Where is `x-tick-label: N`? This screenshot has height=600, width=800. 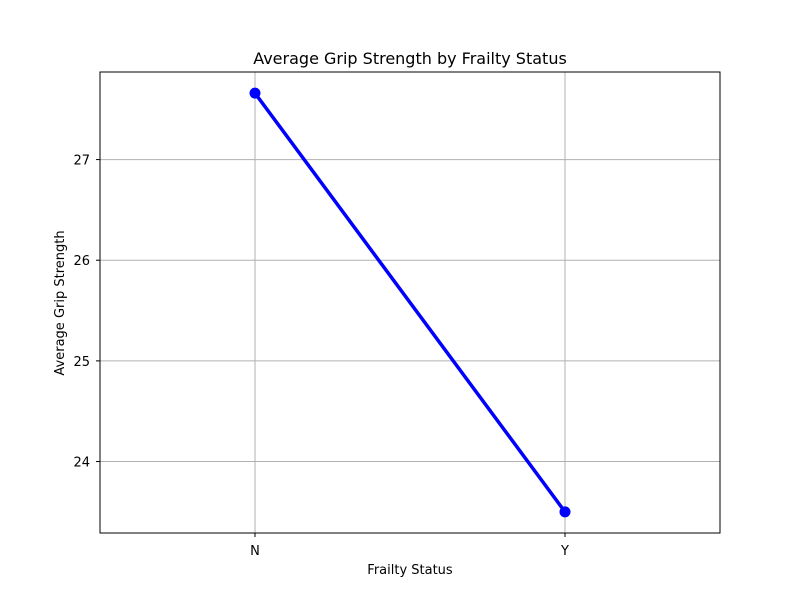 x-tick-label: N is located at coordinates (255, 551).